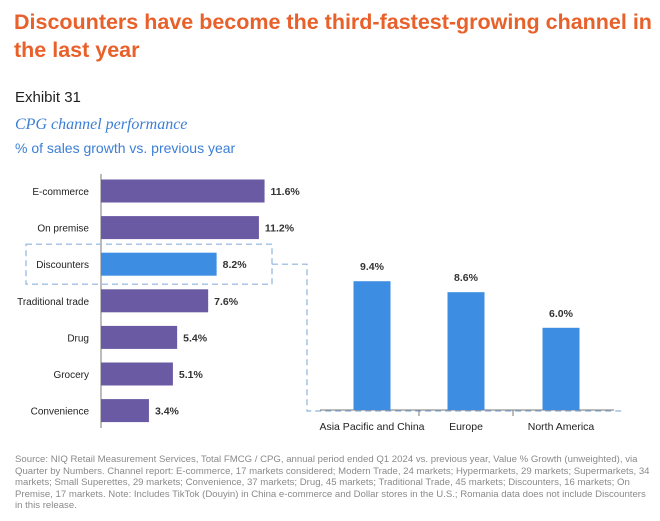  I want to click on channel-value-label: 11.6%, so click(286, 192).